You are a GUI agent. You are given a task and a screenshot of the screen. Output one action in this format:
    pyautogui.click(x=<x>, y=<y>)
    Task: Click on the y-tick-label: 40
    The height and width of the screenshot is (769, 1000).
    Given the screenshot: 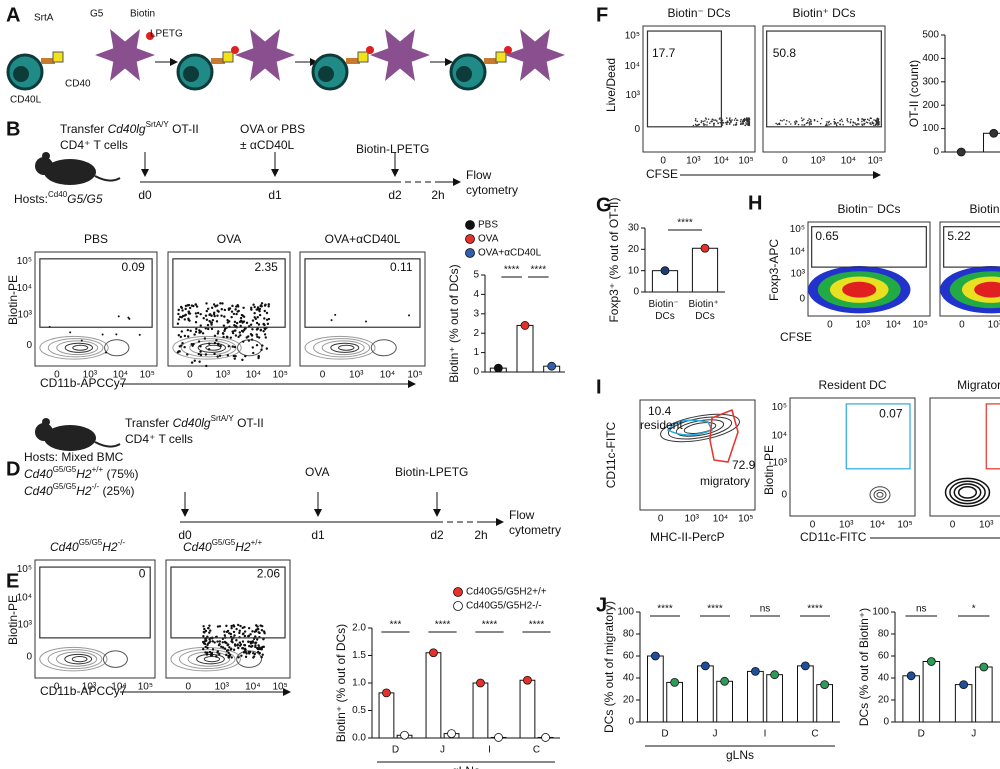 What is the action you would take?
    pyautogui.click(x=884, y=678)
    